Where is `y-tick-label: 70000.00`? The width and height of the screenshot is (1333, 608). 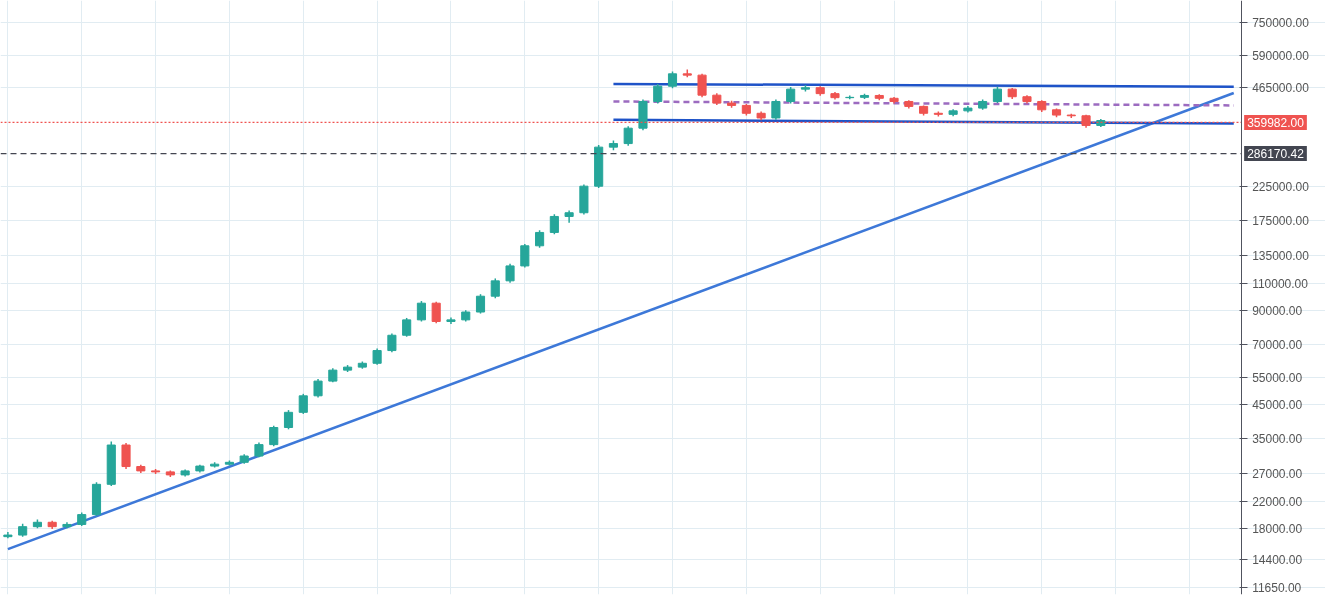
y-tick-label: 70000.00 is located at coordinates (1277, 345).